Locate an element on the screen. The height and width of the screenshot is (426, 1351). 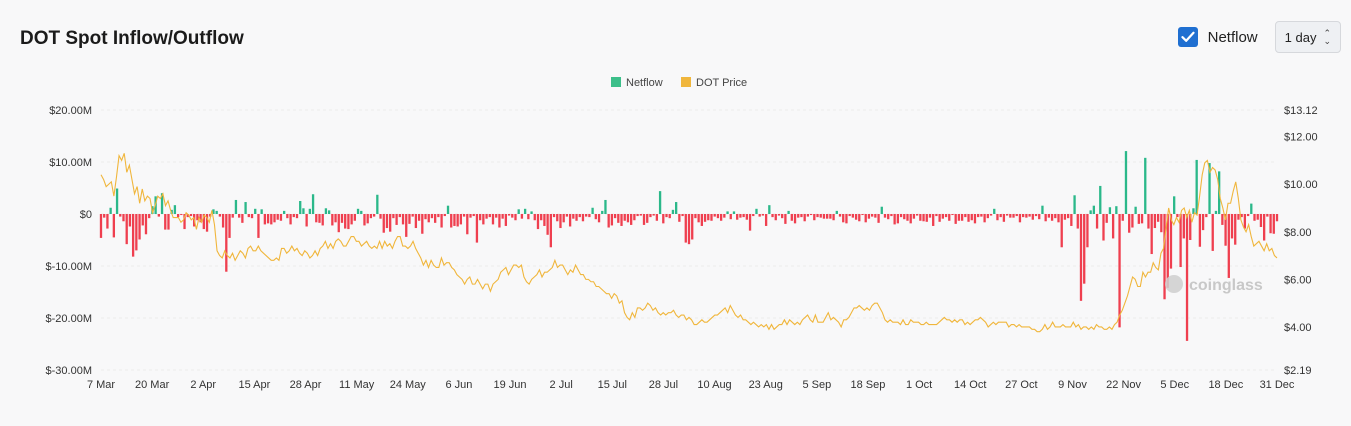
period-select: 1 day ⌃ ⌄ is located at coordinates (1307, 37).